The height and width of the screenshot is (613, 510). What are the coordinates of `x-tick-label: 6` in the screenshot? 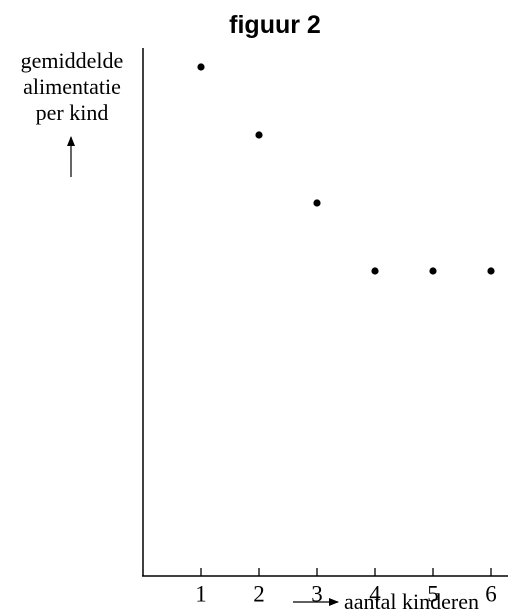 It's located at (491, 594).